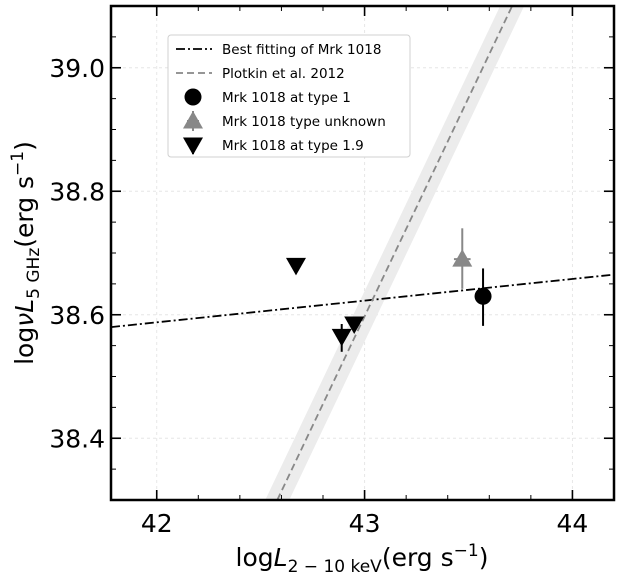 This screenshot has width=622, height=581. Describe the element at coordinates (24, 346) in the screenshot. I see `y-axis-title-log: log` at that location.